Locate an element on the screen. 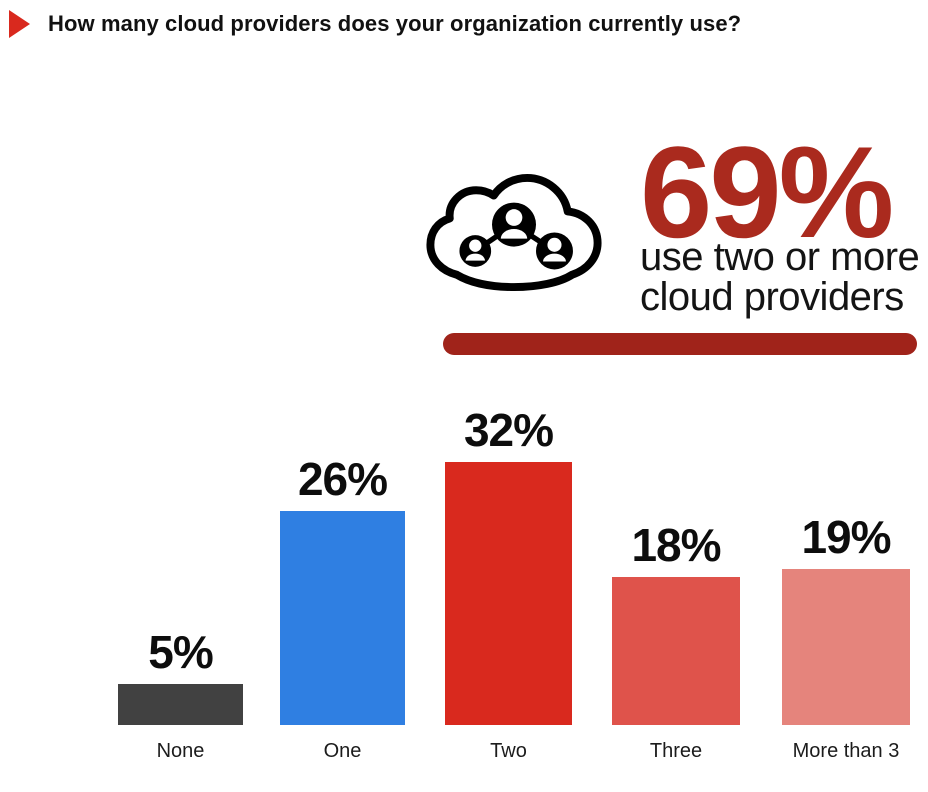 The width and height of the screenshot is (928, 792). bar-value-label: 26% is located at coordinates (342, 479).